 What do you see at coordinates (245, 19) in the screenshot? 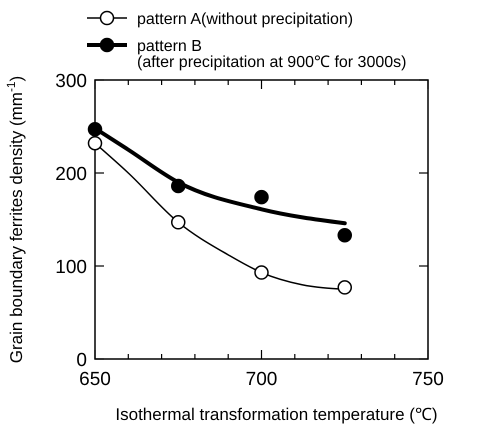
I see `legend-label: pattern A(without precipitation)` at bounding box center [245, 19].